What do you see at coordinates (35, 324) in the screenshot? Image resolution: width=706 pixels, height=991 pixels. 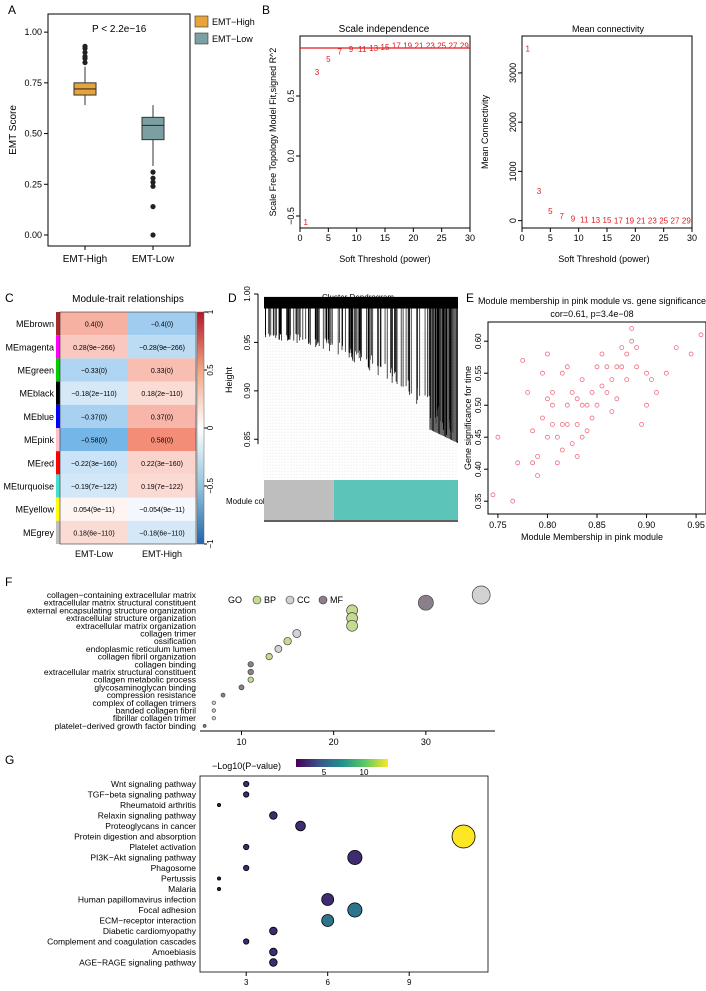 I see `panel-c-row-label: MEbrown` at bounding box center [35, 324].